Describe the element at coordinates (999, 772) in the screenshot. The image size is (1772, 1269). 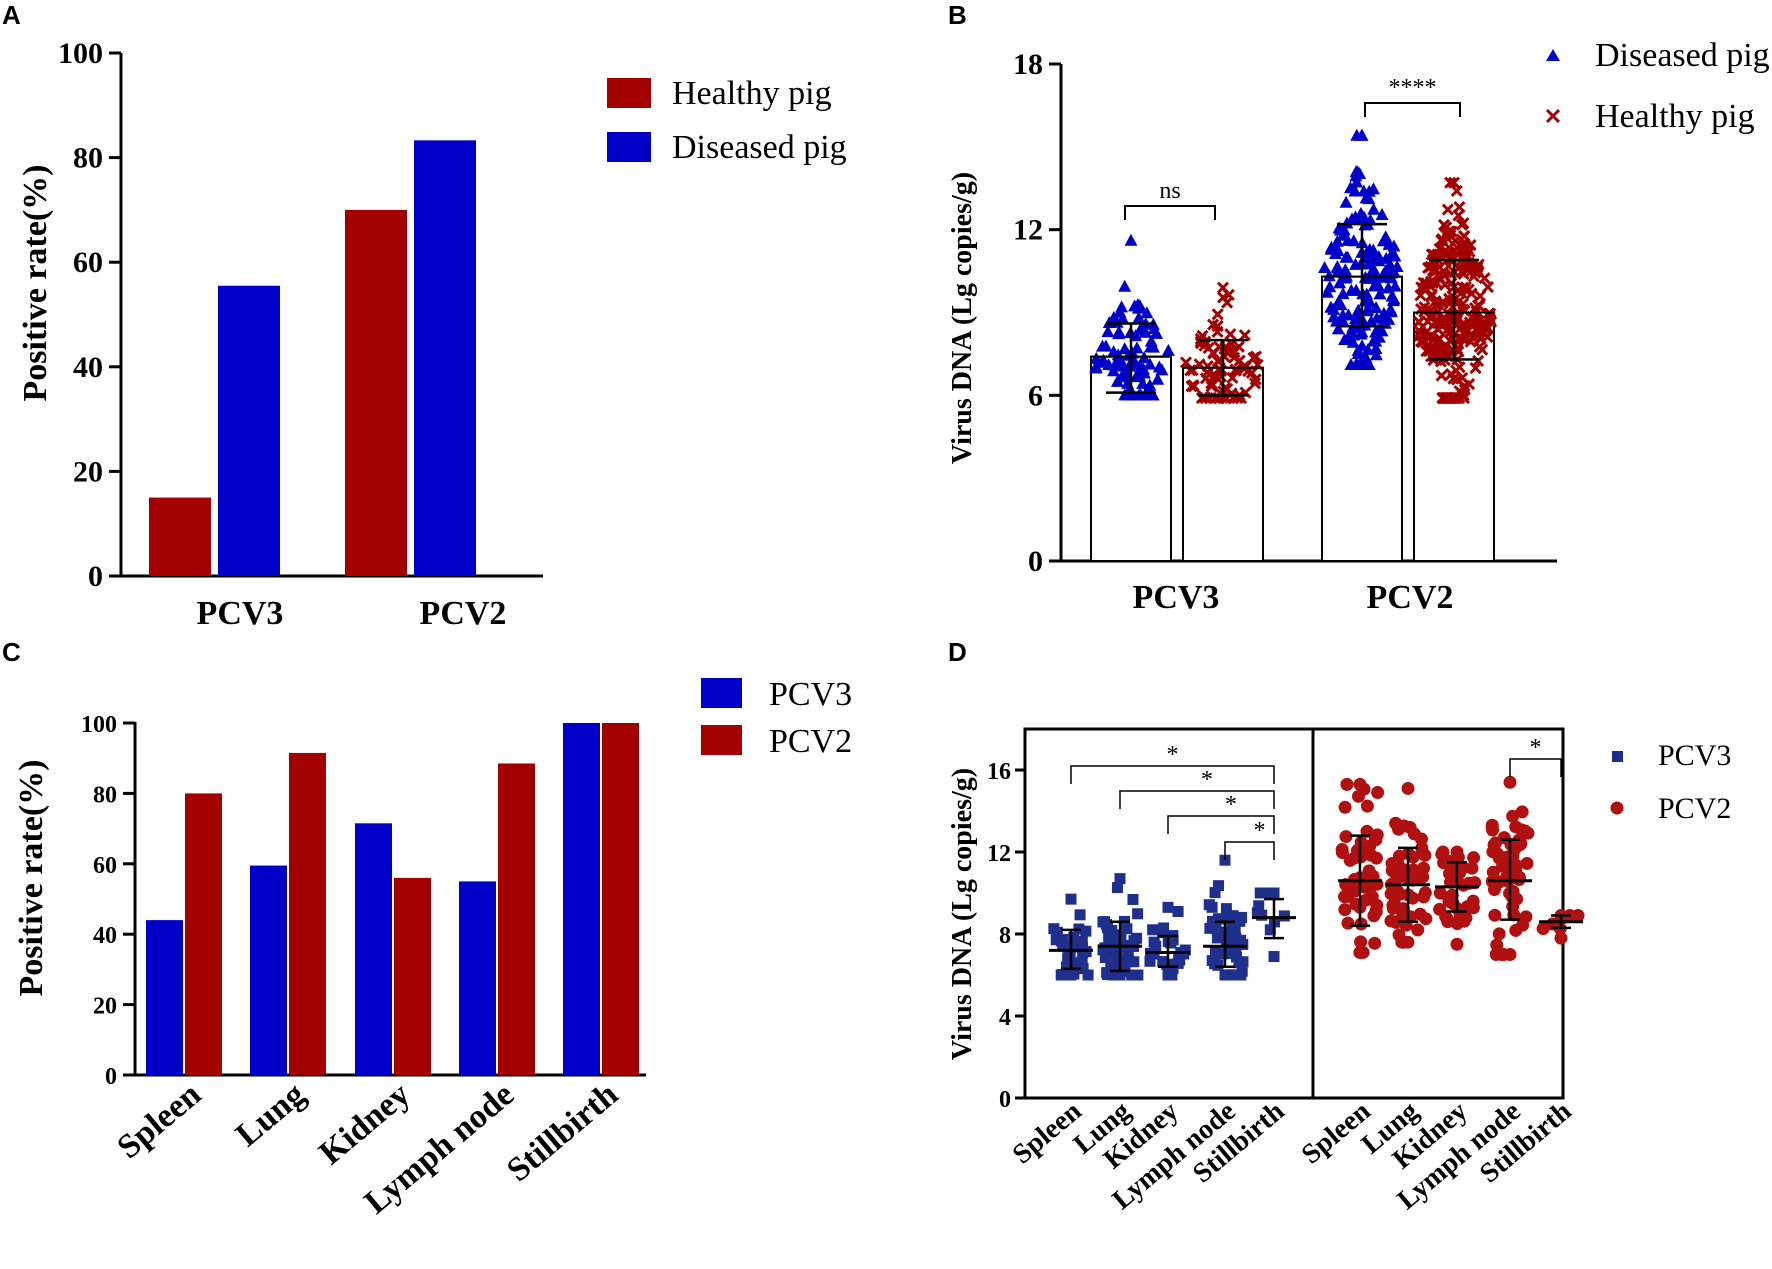
I see `panel-d-y-tick-label: 16` at that location.